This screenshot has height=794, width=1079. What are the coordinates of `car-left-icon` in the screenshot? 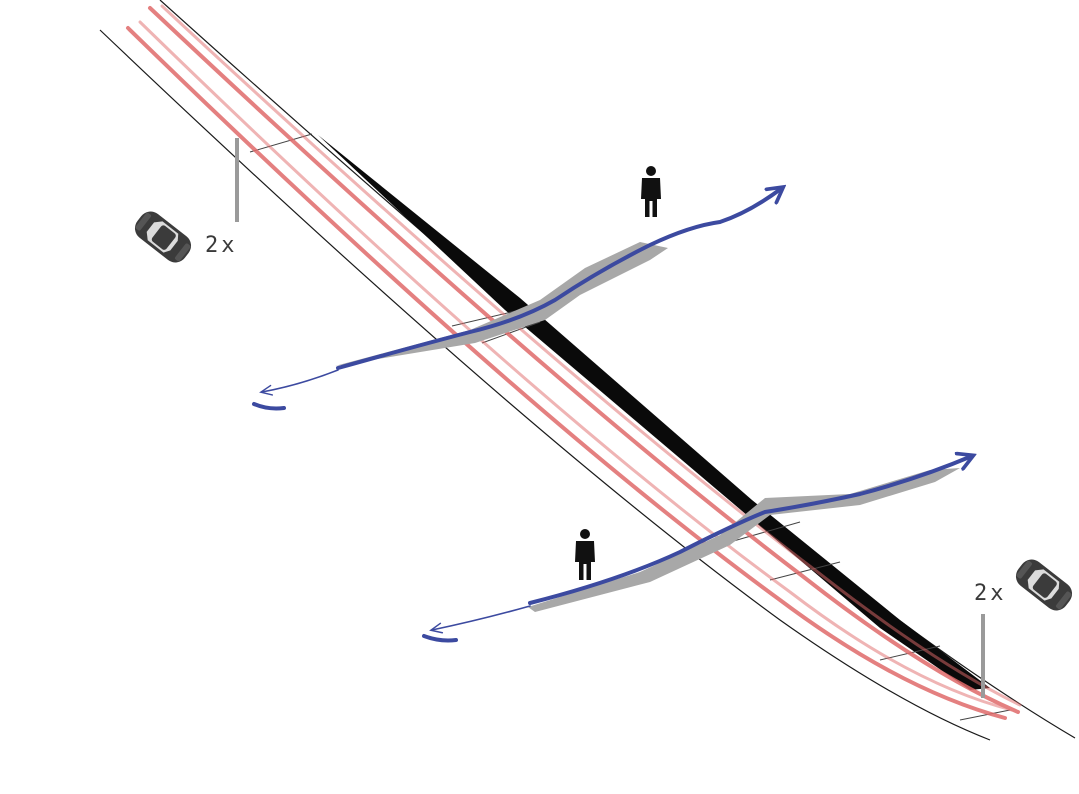 It's located at (163, 237).